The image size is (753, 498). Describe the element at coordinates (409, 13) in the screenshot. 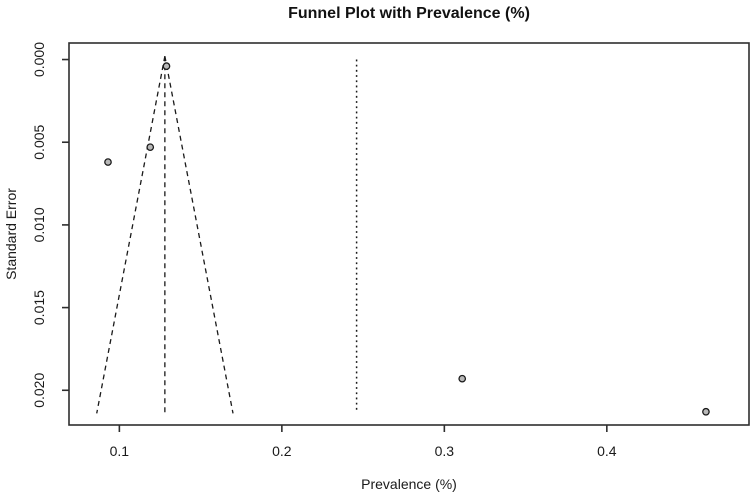

I see `chart-title: Funnel Plot with Prevalence (%)` at that location.